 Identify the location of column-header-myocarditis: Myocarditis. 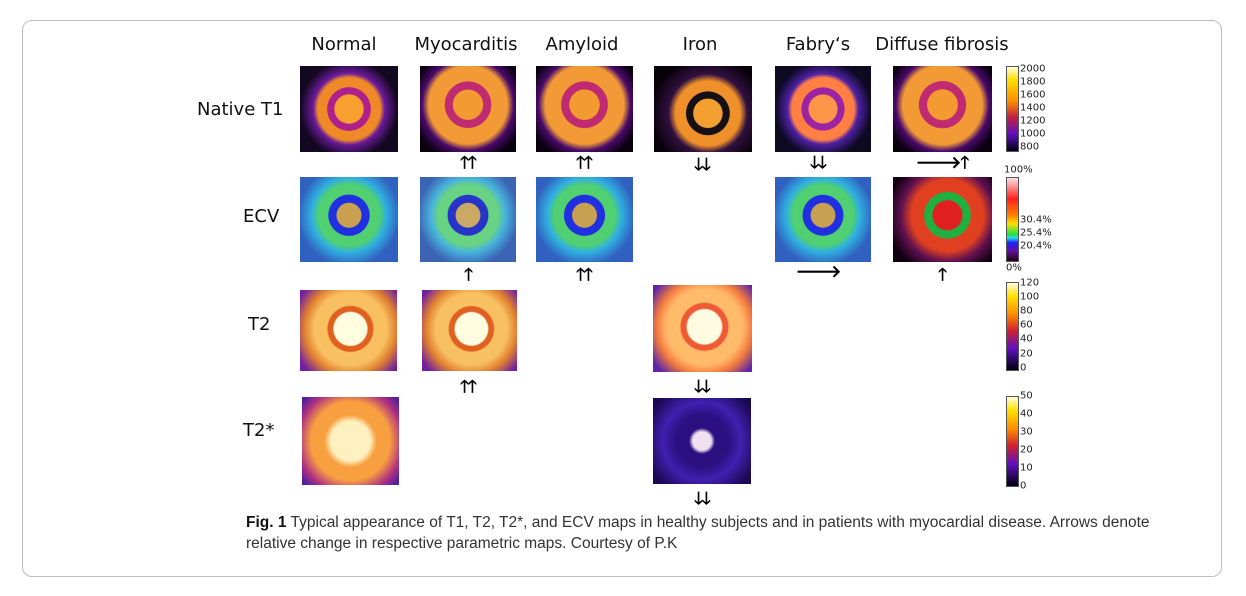
(466, 44).